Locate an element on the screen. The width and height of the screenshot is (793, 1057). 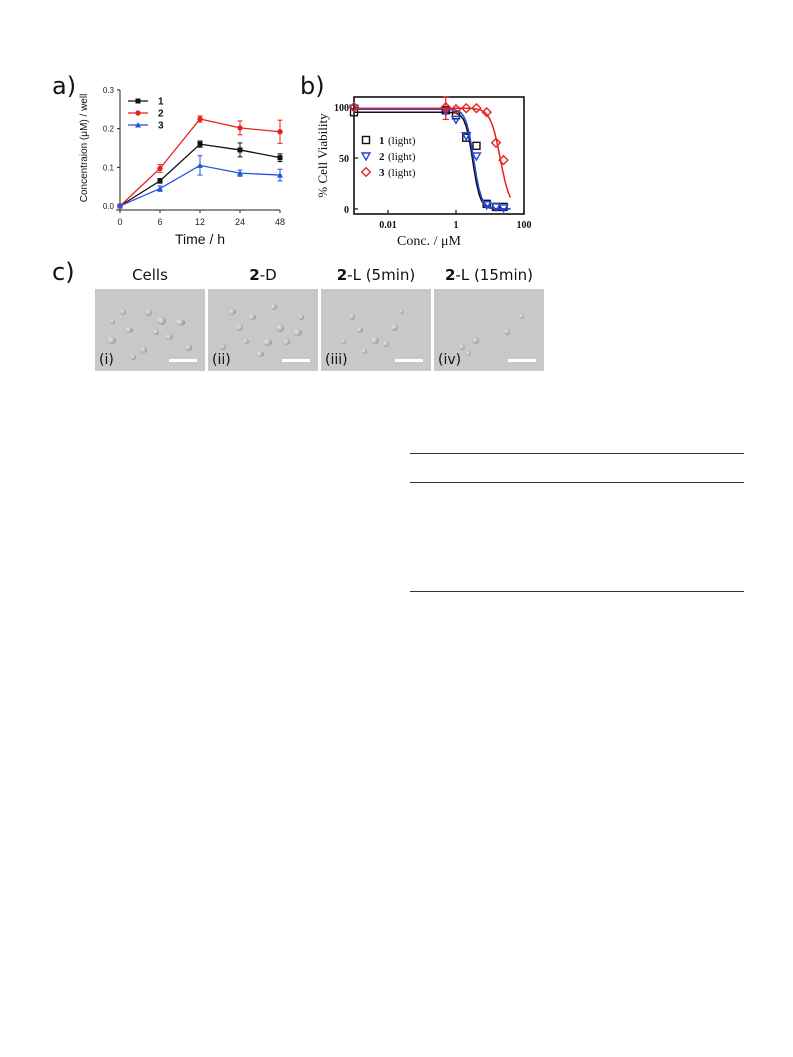
chart-a-legend-label: 1 is located at coordinates (161, 102).